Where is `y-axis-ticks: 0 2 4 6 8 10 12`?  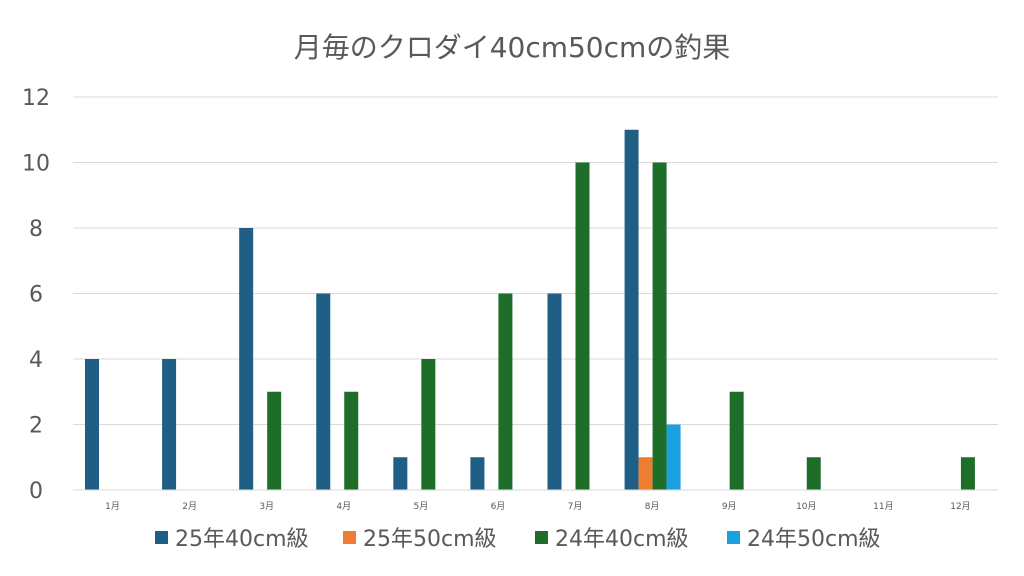
y-axis-ticks: 0 2 4 6 8 10 12 is located at coordinates (36, 295).